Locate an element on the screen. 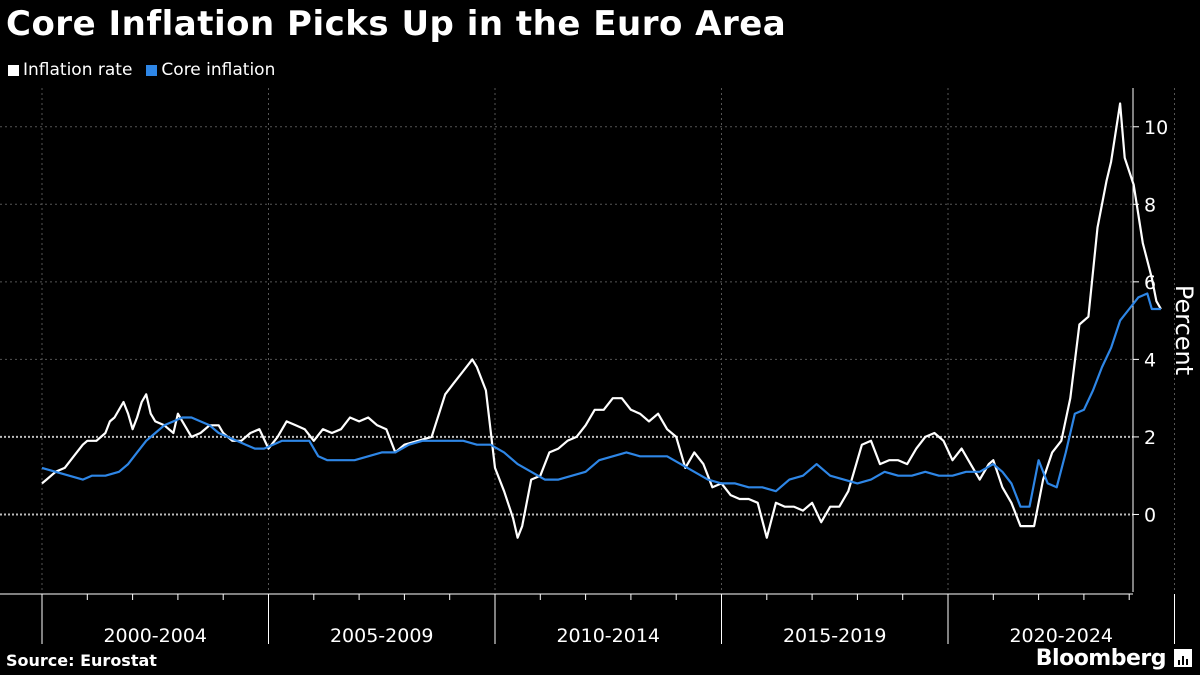 The height and width of the screenshot is (675, 1200). x-period-label: 2015-2019 is located at coordinates (835, 636).